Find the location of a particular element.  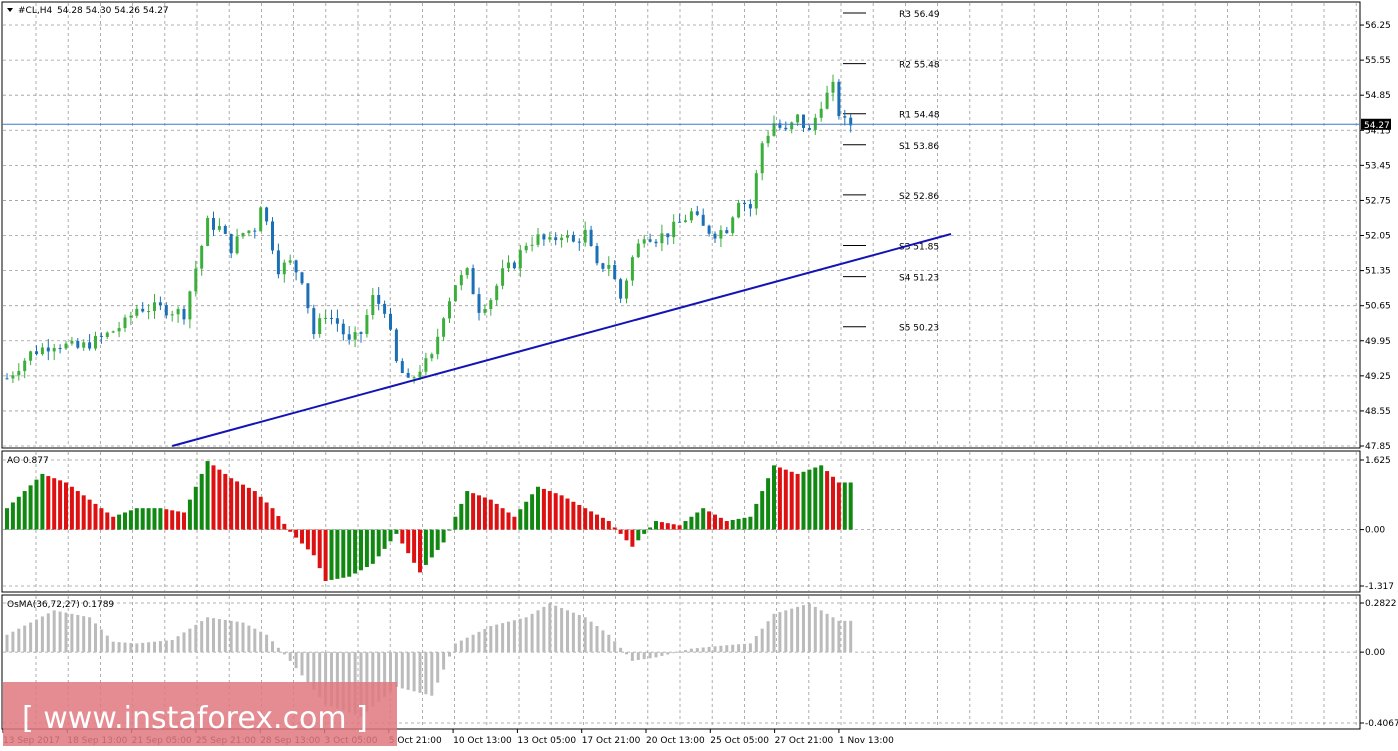

chevron-down-icon is located at coordinates (10, 10).